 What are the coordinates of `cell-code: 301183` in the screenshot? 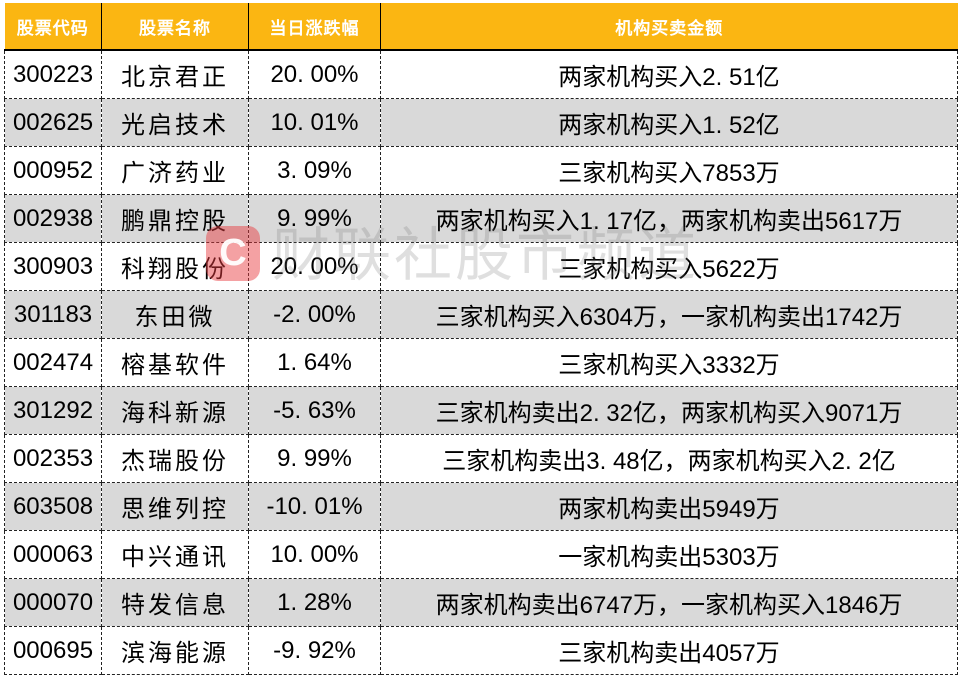 It's located at (53, 314).